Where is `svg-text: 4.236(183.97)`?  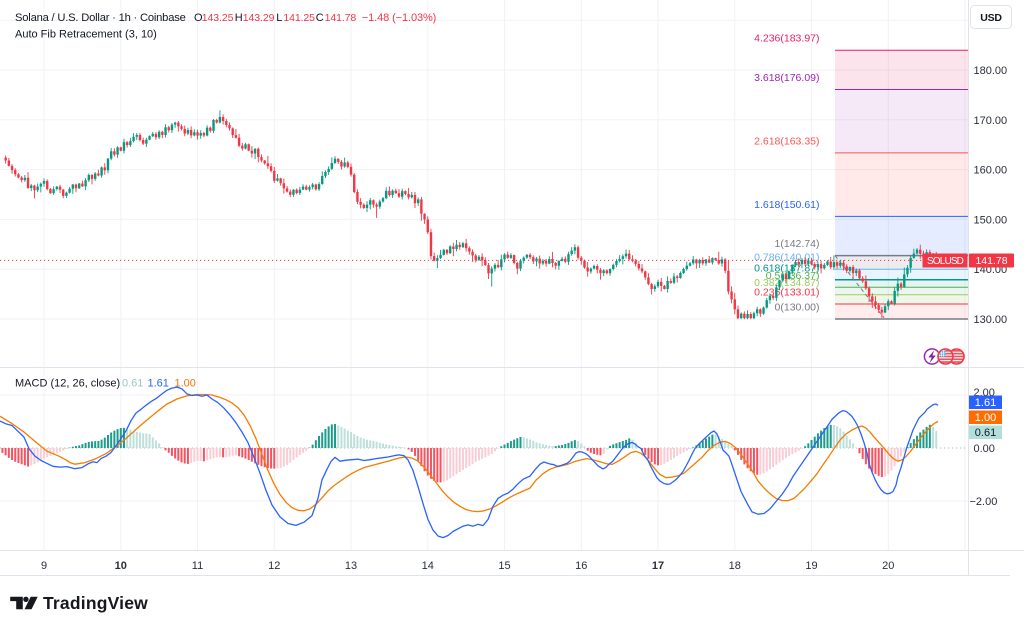
svg-text: 4.236(183.97) is located at coordinates (786, 39).